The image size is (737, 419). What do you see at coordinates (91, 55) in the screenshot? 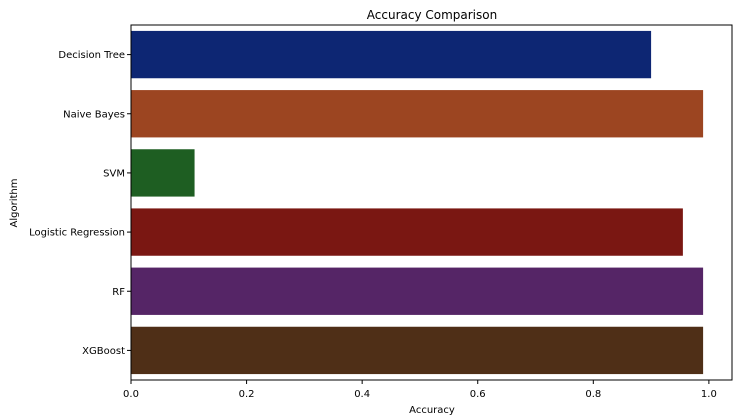
I see `y-tick-label: Decision Tree` at bounding box center [91, 55].